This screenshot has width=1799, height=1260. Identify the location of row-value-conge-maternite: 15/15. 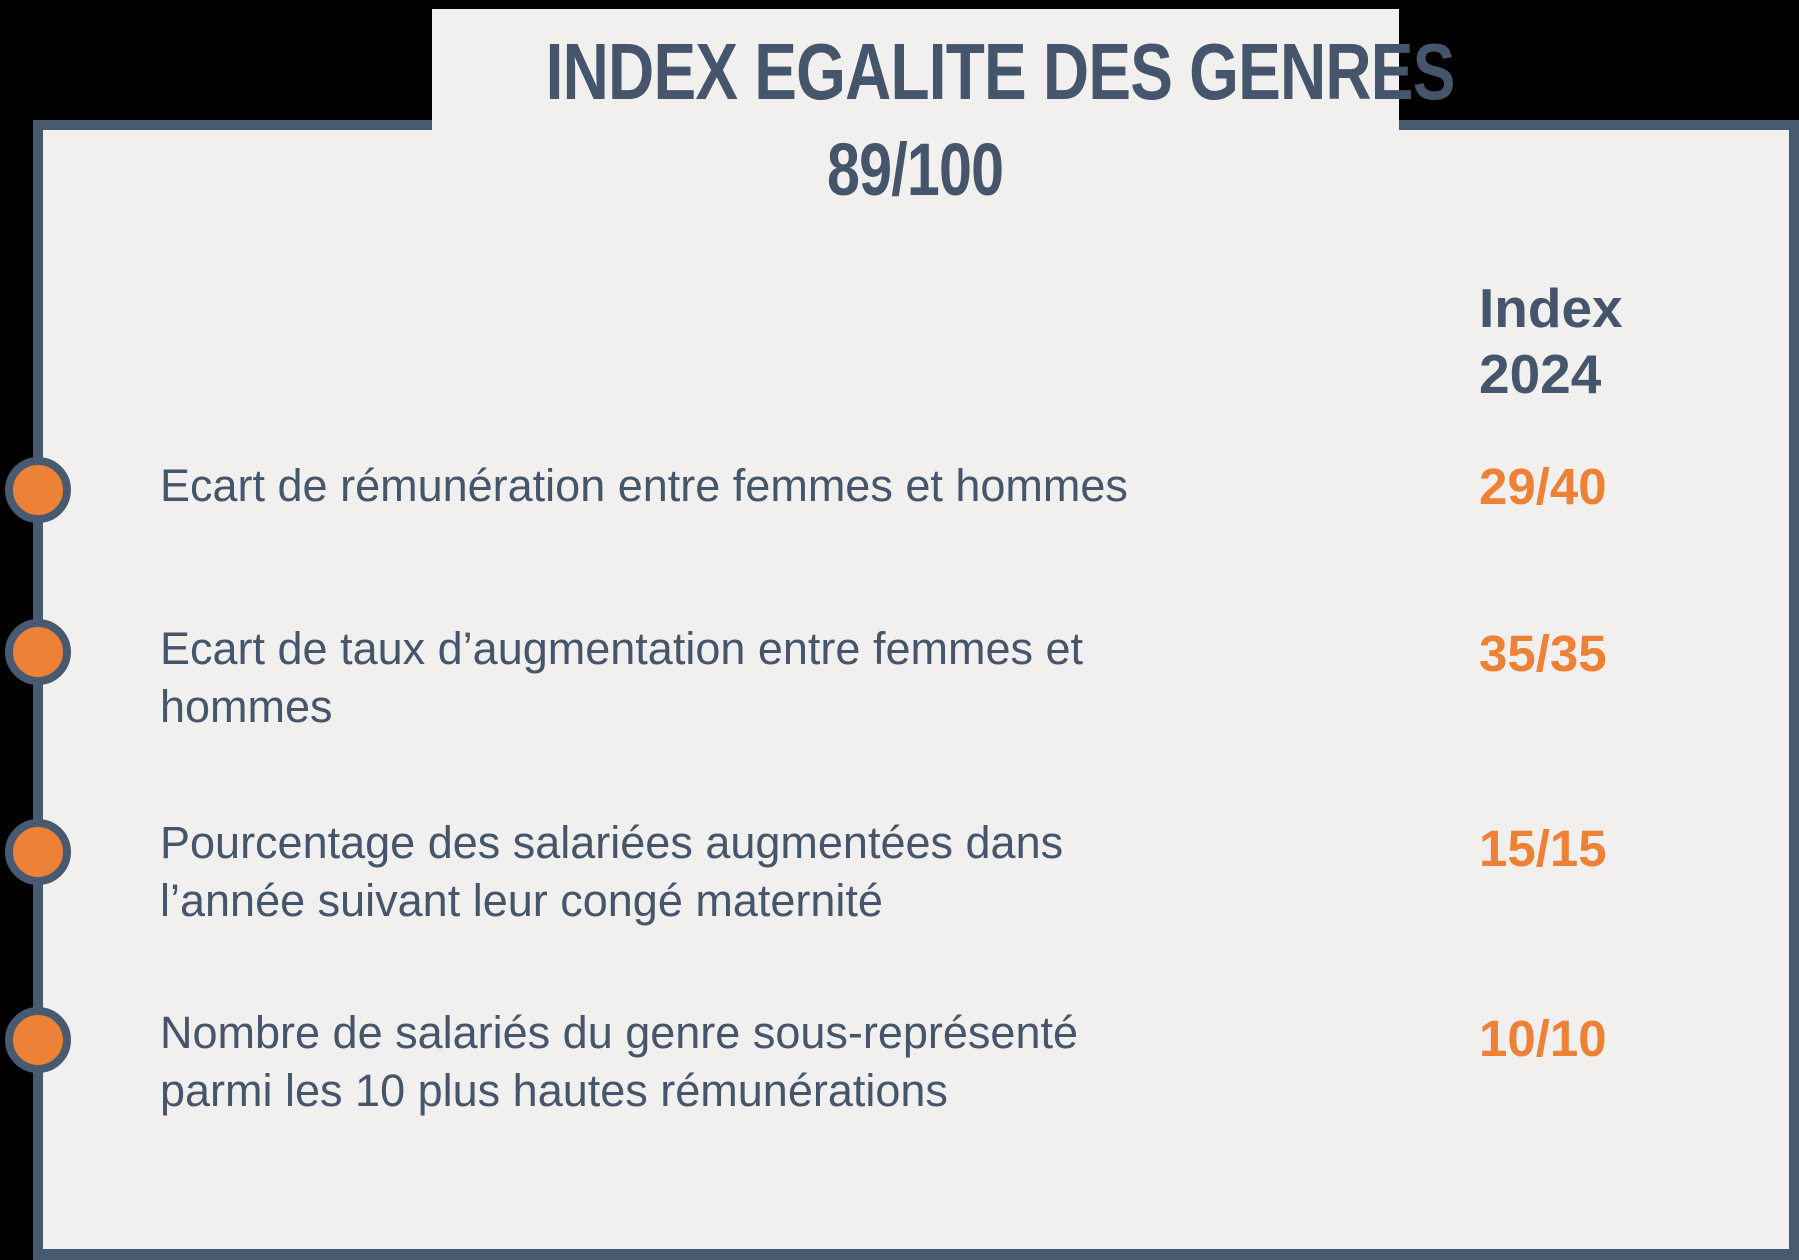
(1543, 848).